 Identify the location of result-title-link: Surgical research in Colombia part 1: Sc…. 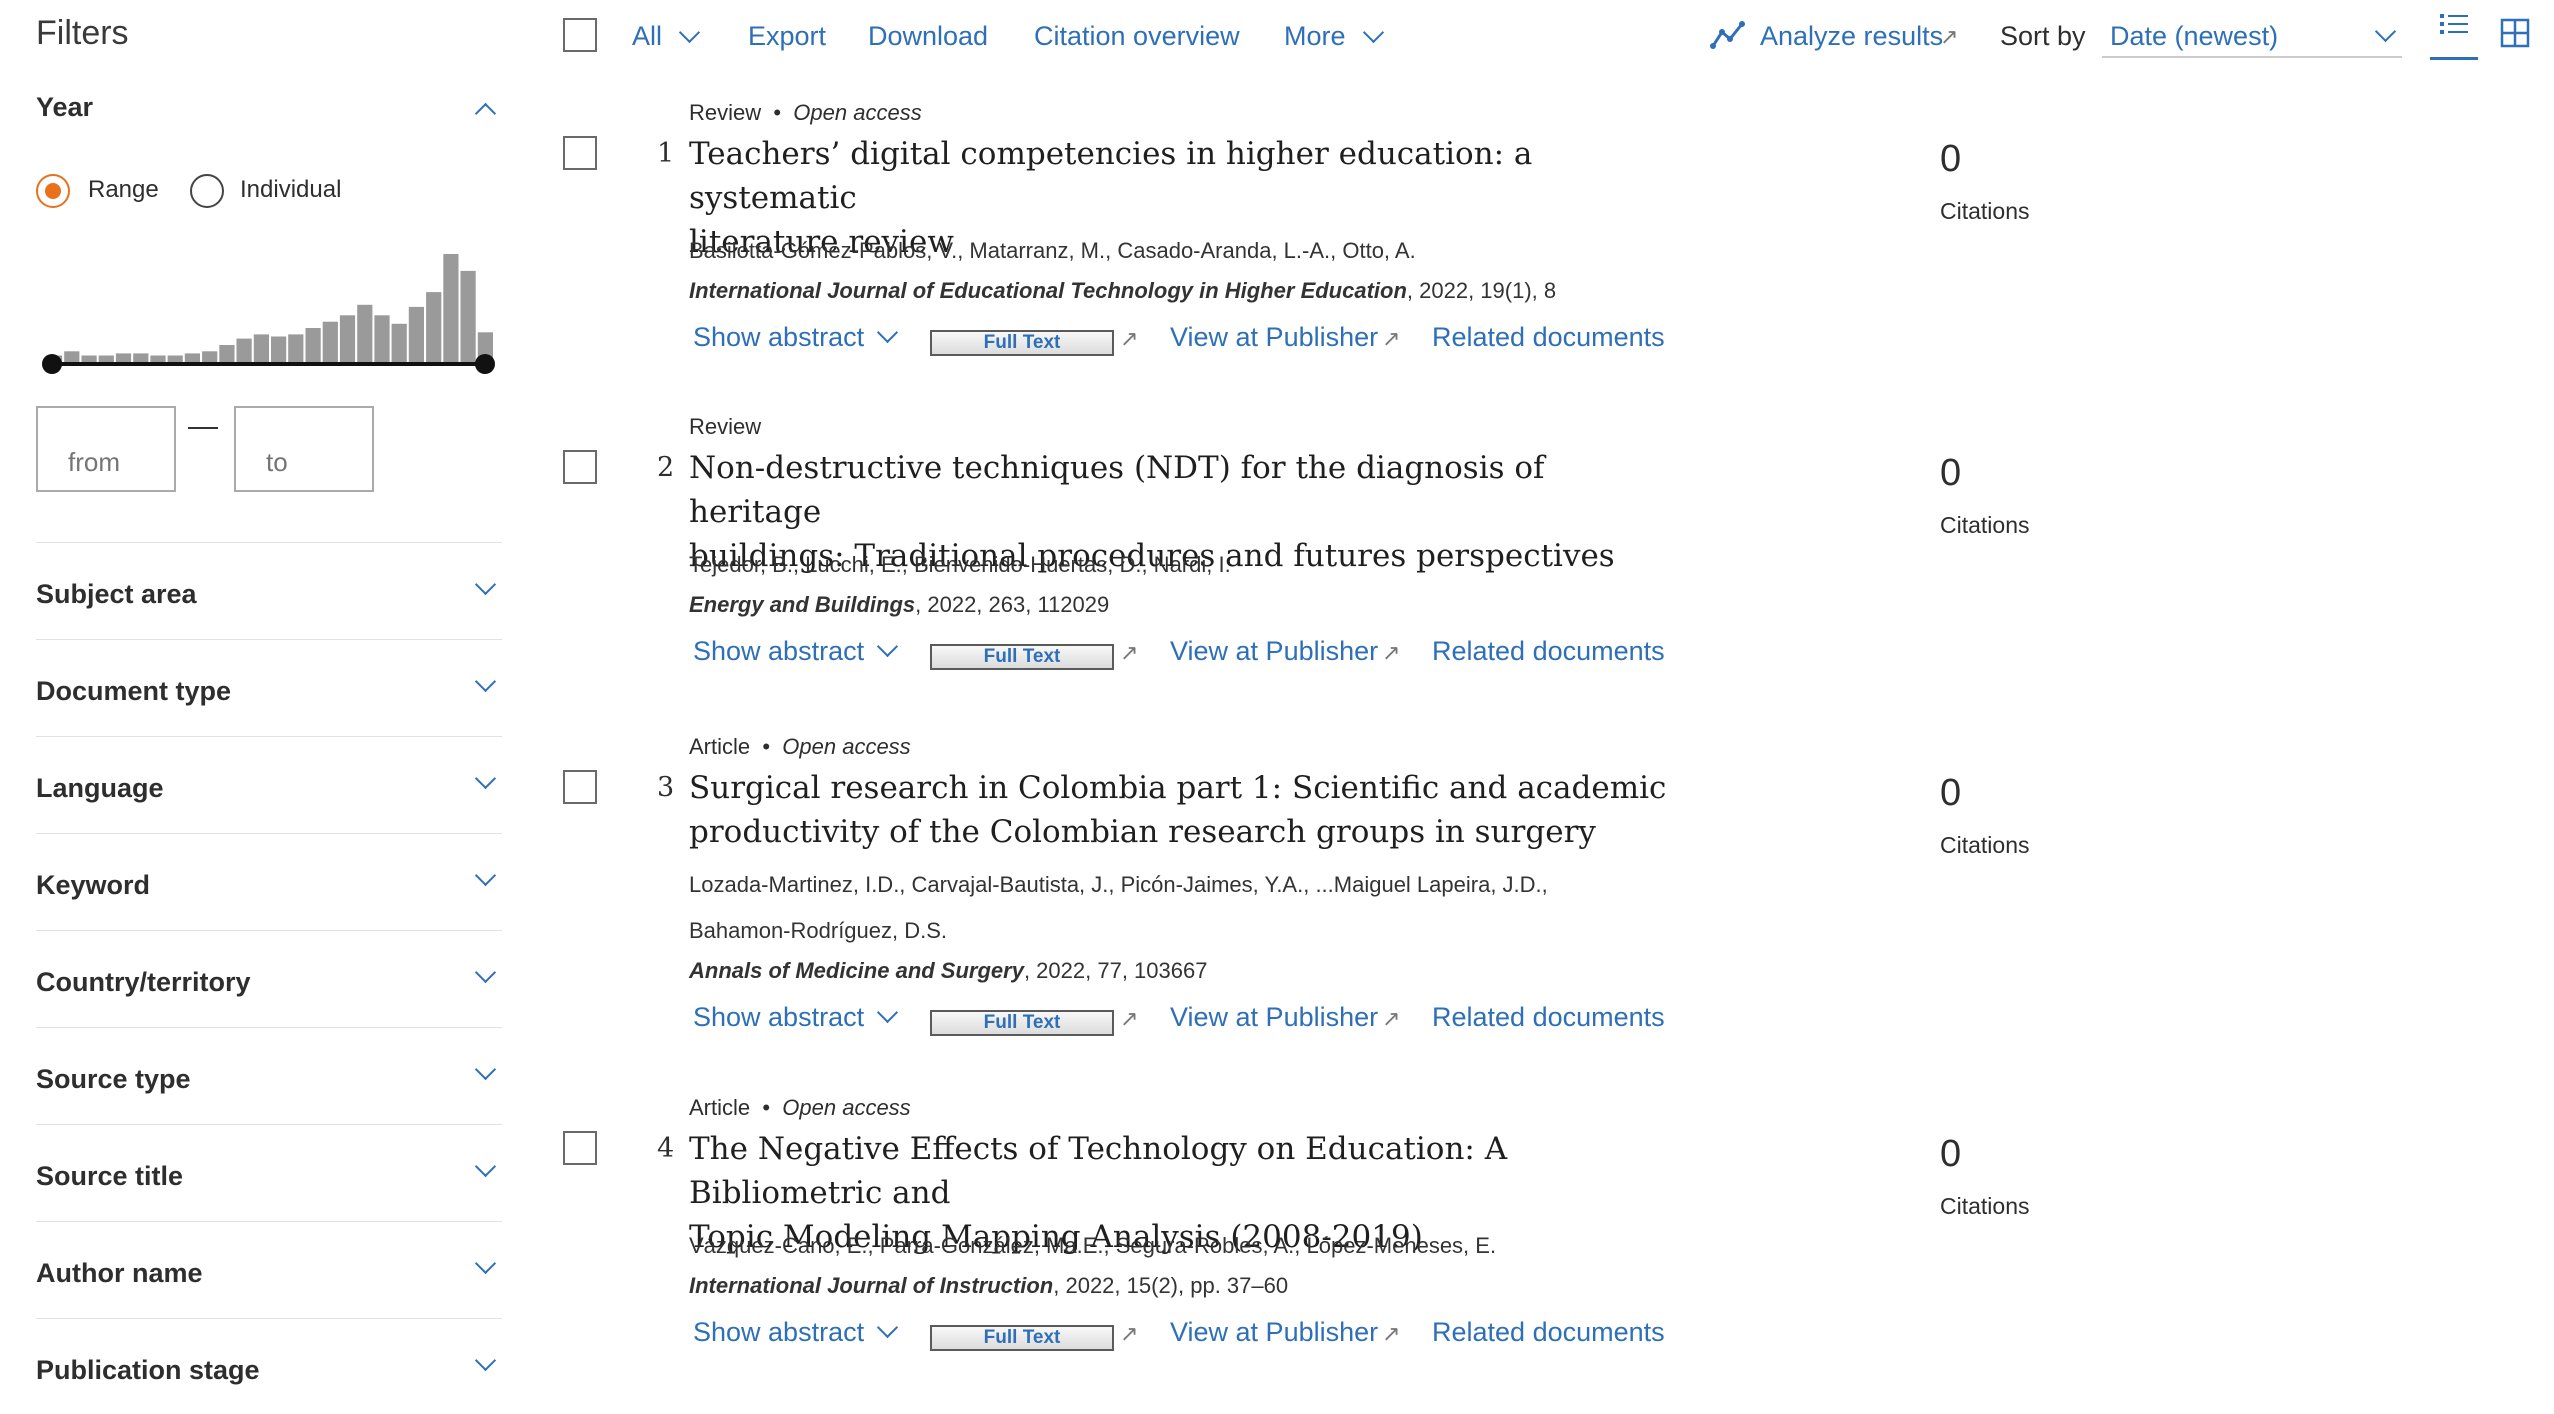
(1179, 810).